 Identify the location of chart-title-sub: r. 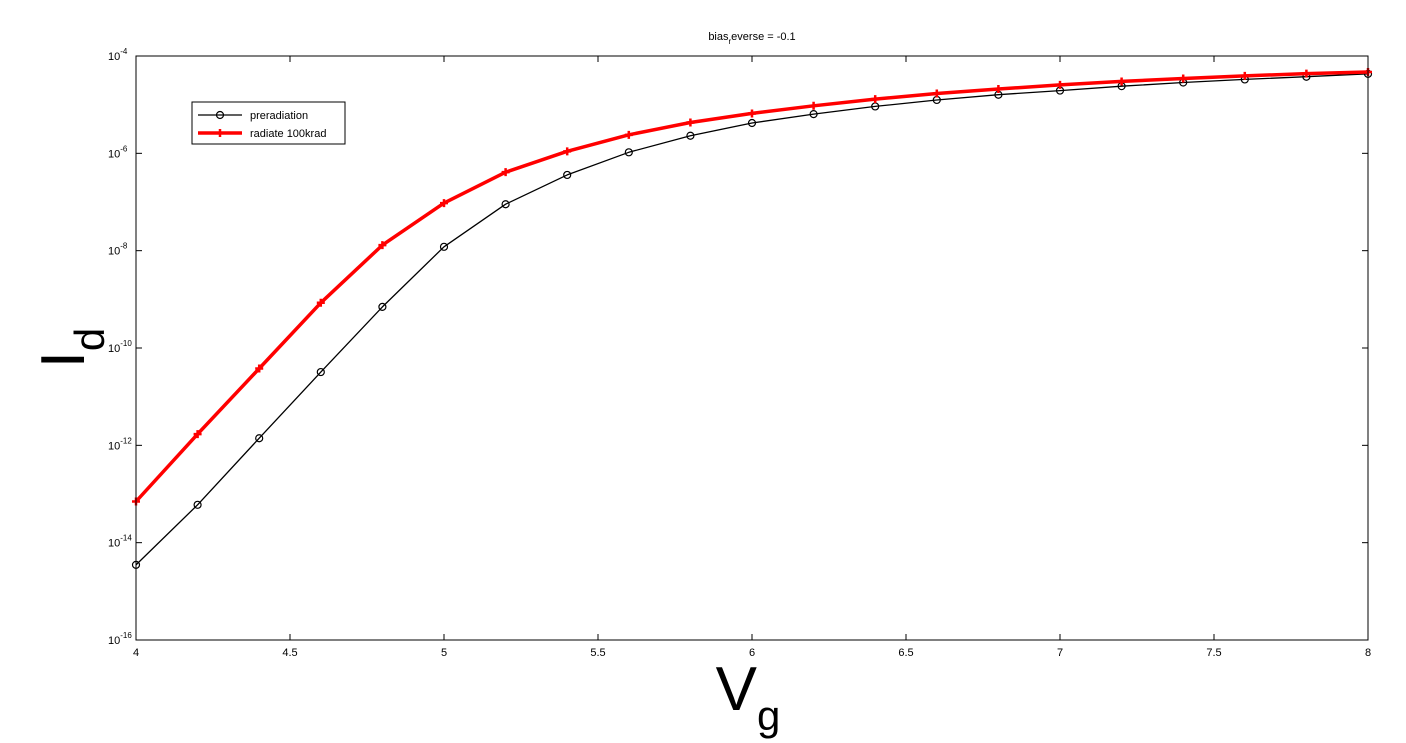
(730, 41).